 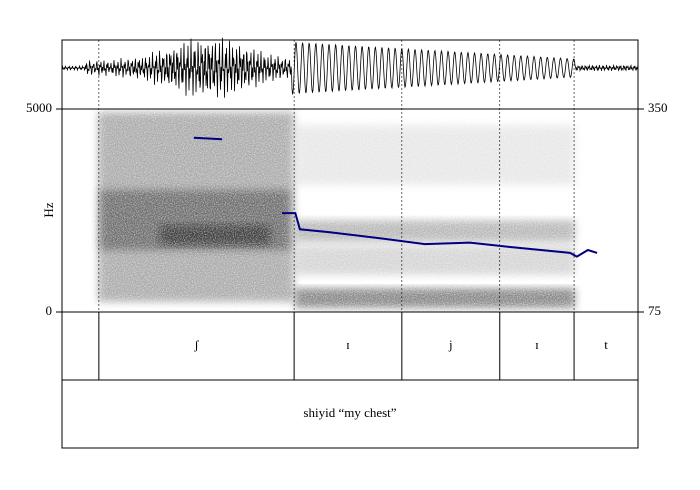 I want to click on y2-tick-label: 350, so click(x=658, y=107).